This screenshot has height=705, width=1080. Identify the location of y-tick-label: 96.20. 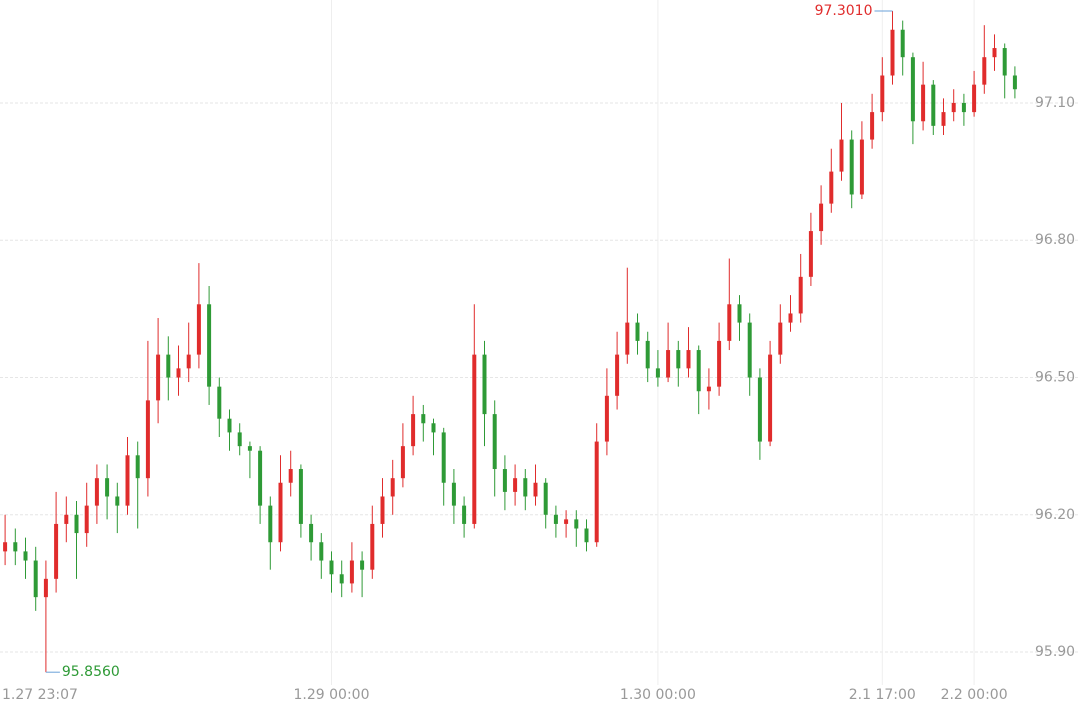
(1055, 515).